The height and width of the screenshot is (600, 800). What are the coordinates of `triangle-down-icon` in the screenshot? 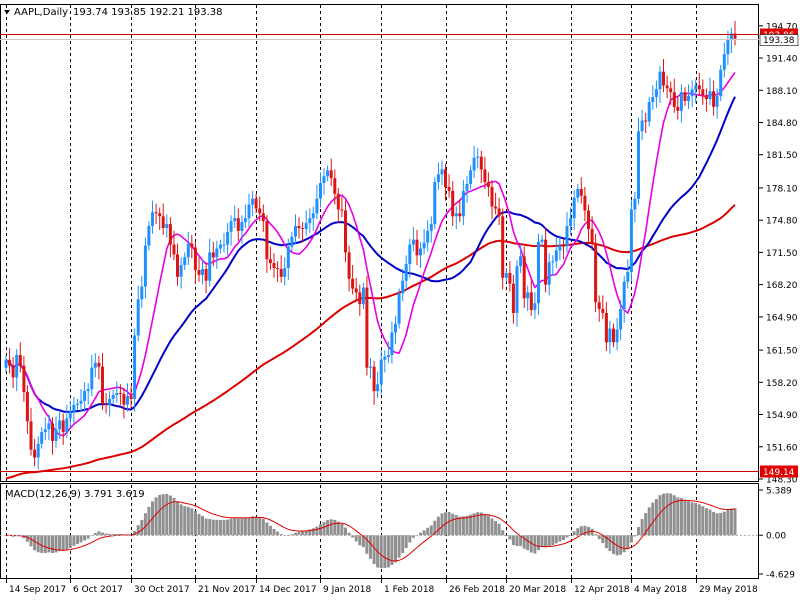 It's located at (7, 12).